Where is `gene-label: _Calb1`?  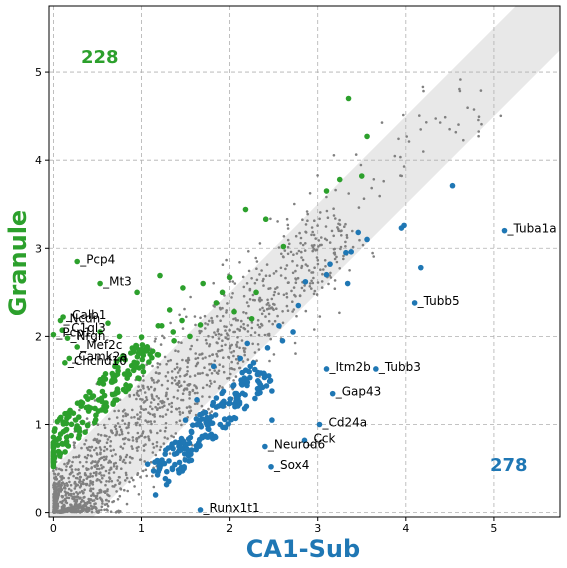
gene-label: _Calb1 is located at coordinates (85, 315).